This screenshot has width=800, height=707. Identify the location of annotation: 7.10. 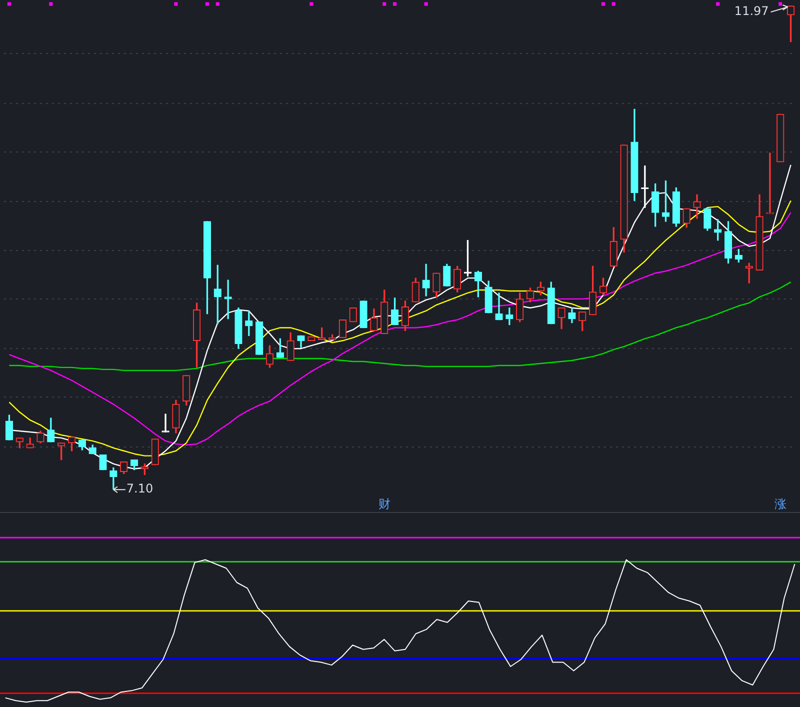
(140, 489).